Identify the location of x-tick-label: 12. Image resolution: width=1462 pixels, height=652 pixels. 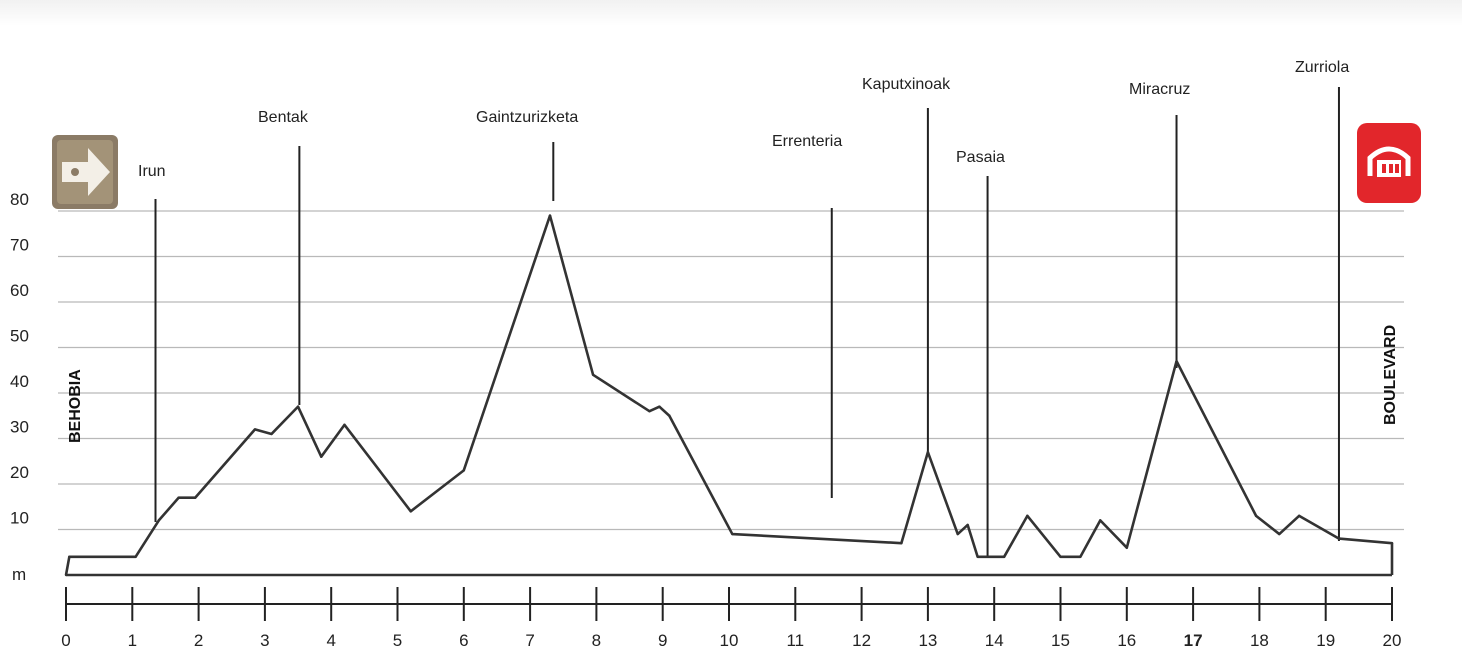
(861, 640).